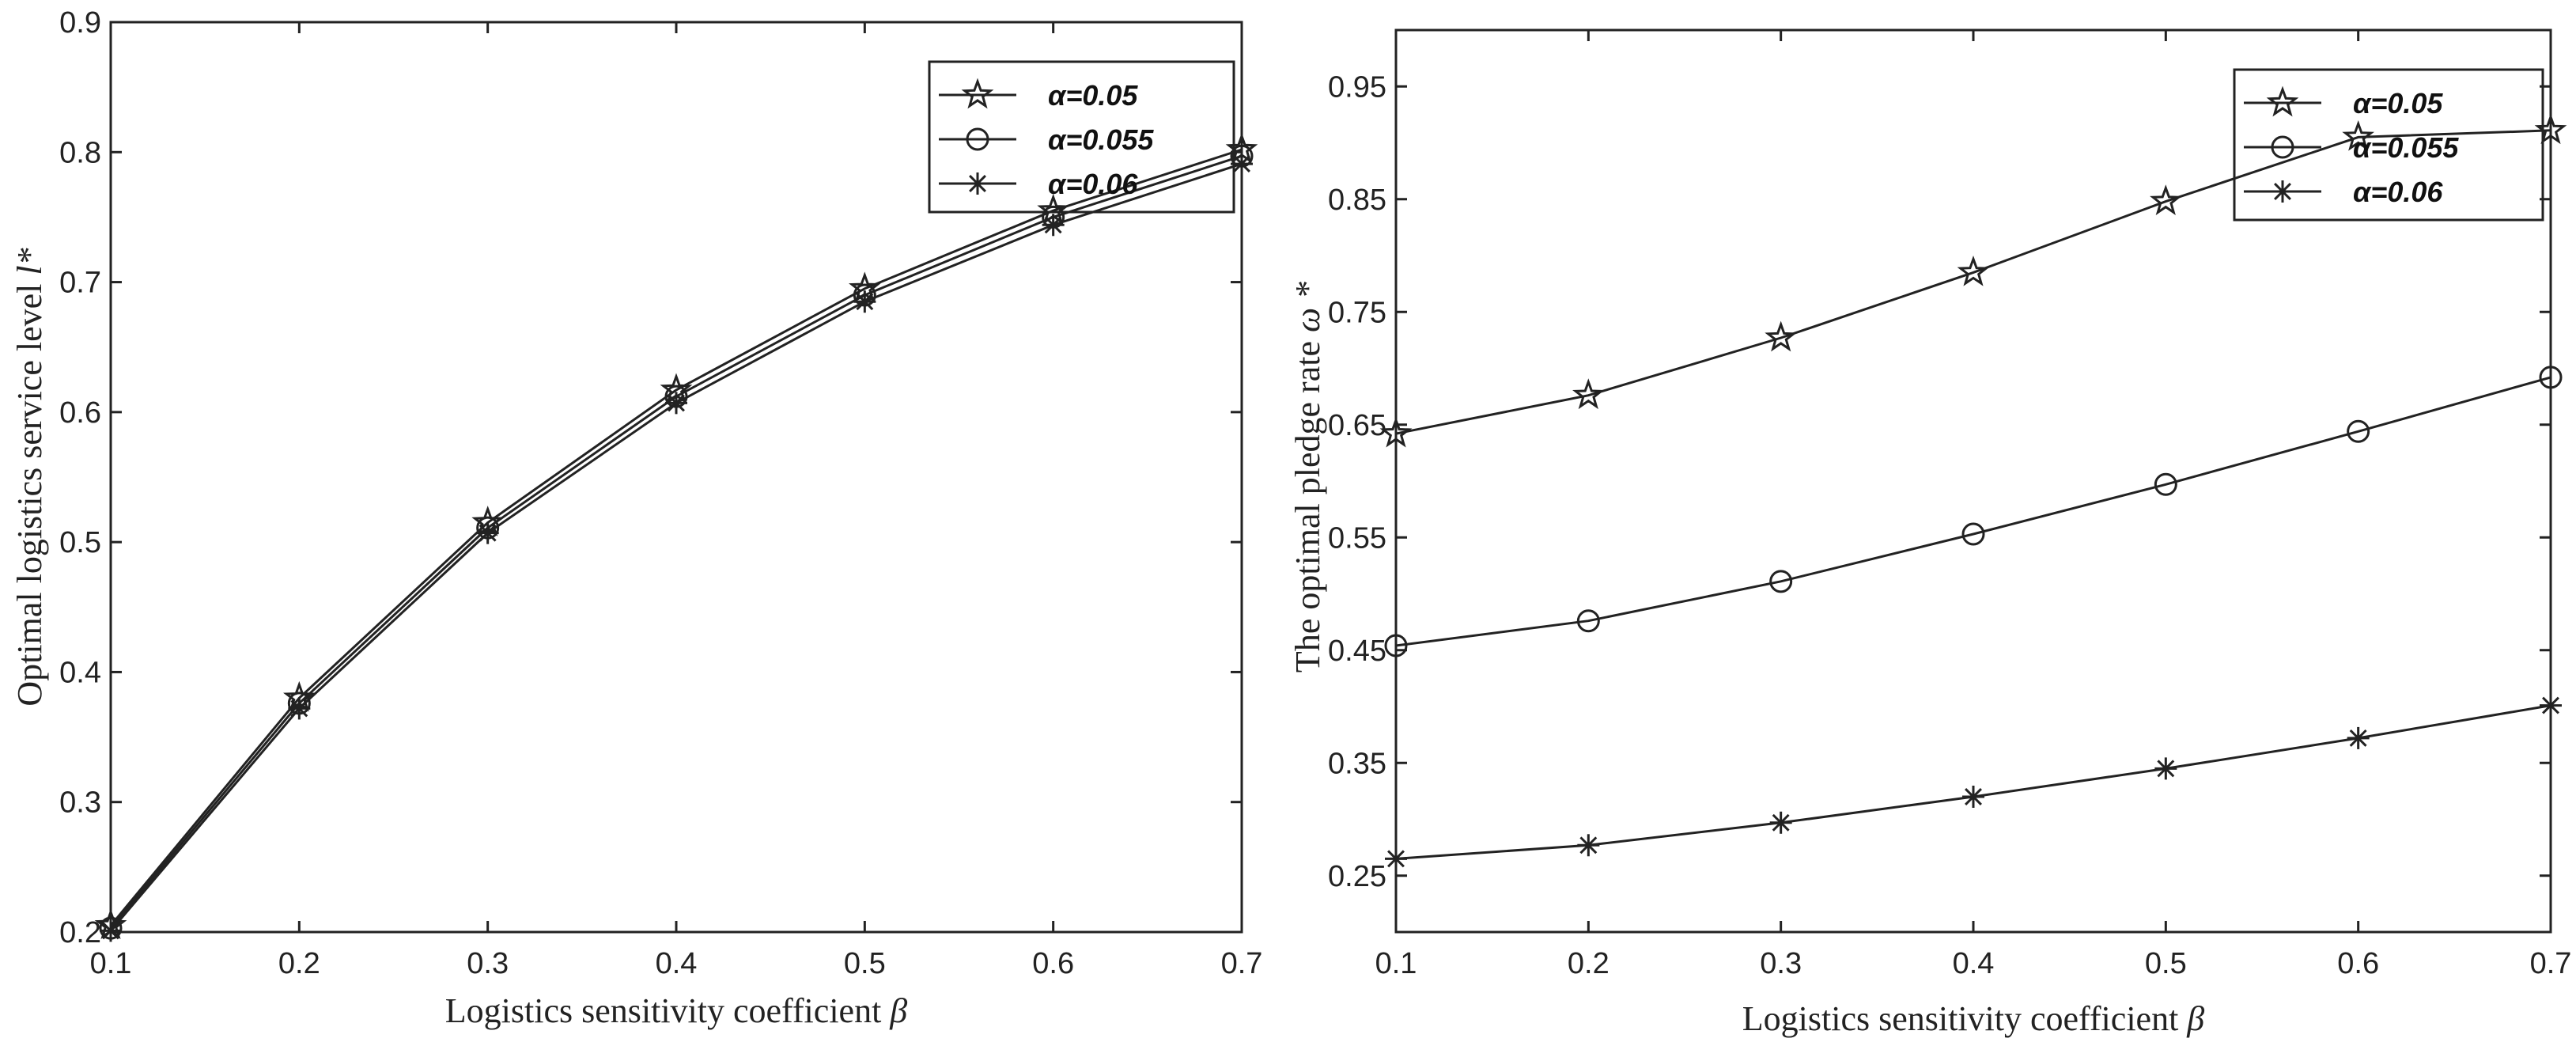 The image size is (2576, 1061). Describe the element at coordinates (2406, 147) in the screenshot. I see `legend-label: α=0.055` at that location.